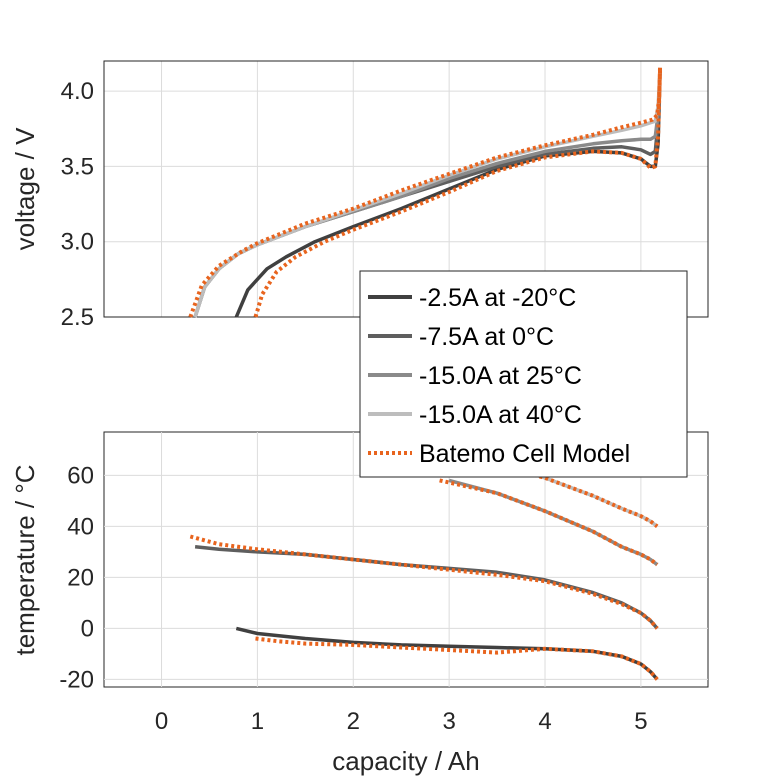 This screenshot has width=781, height=781. What do you see at coordinates (497, 298) in the screenshot?
I see `legend-label: -2.5A at -20°C` at bounding box center [497, 298].